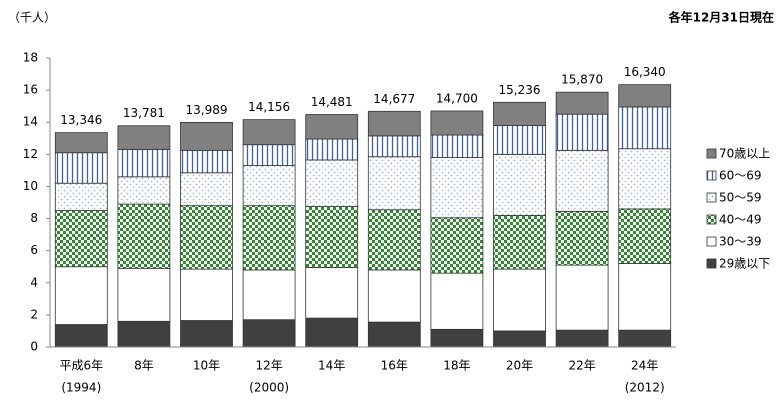 The width and height of the screenshot is (780, 400). What do you see at coordinates (645, 388) in the screenshot?
I see `x-sublabel: (2012)` at bounding box center [645, 388].